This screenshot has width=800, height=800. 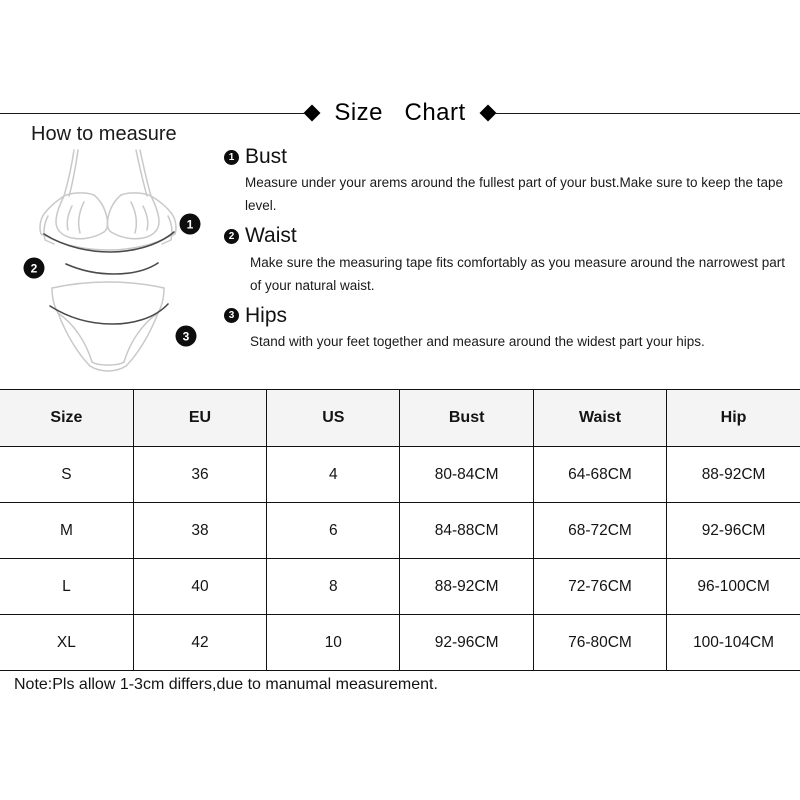 I want to click on table-cell-hip: 100-104CM, so click(x=733, y=642).